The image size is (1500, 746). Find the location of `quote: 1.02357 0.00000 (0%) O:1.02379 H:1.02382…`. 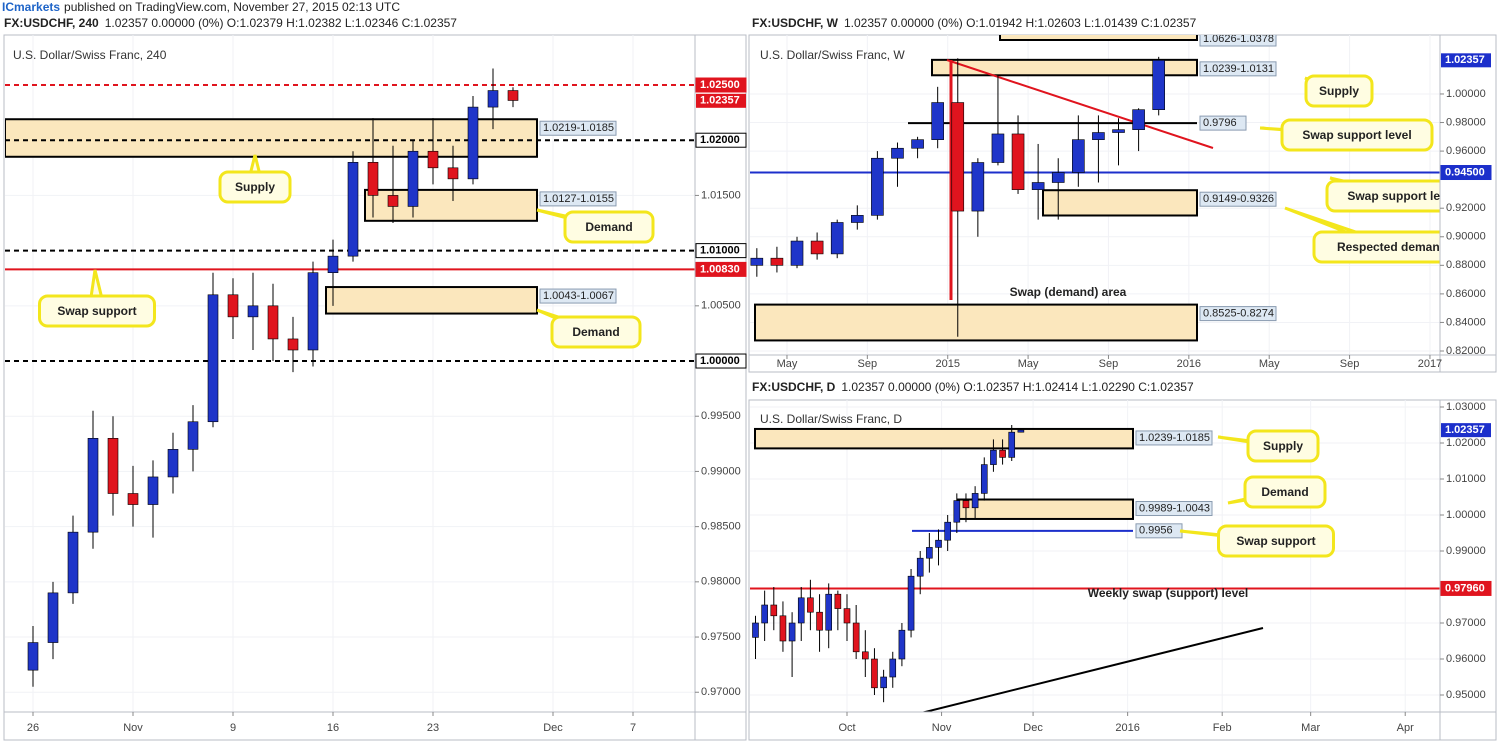

quote: 1.02357 0.00000 (0%) O:1.02379 H:1.02382… is located at coordinates (281, 23).